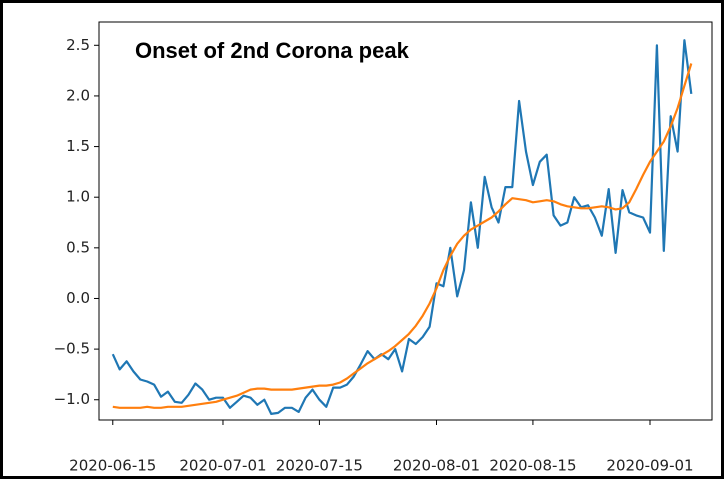  Describe the element at coordinates (78, 197) in the screenshot. I see `y-tick-label: 1.0` at that location.